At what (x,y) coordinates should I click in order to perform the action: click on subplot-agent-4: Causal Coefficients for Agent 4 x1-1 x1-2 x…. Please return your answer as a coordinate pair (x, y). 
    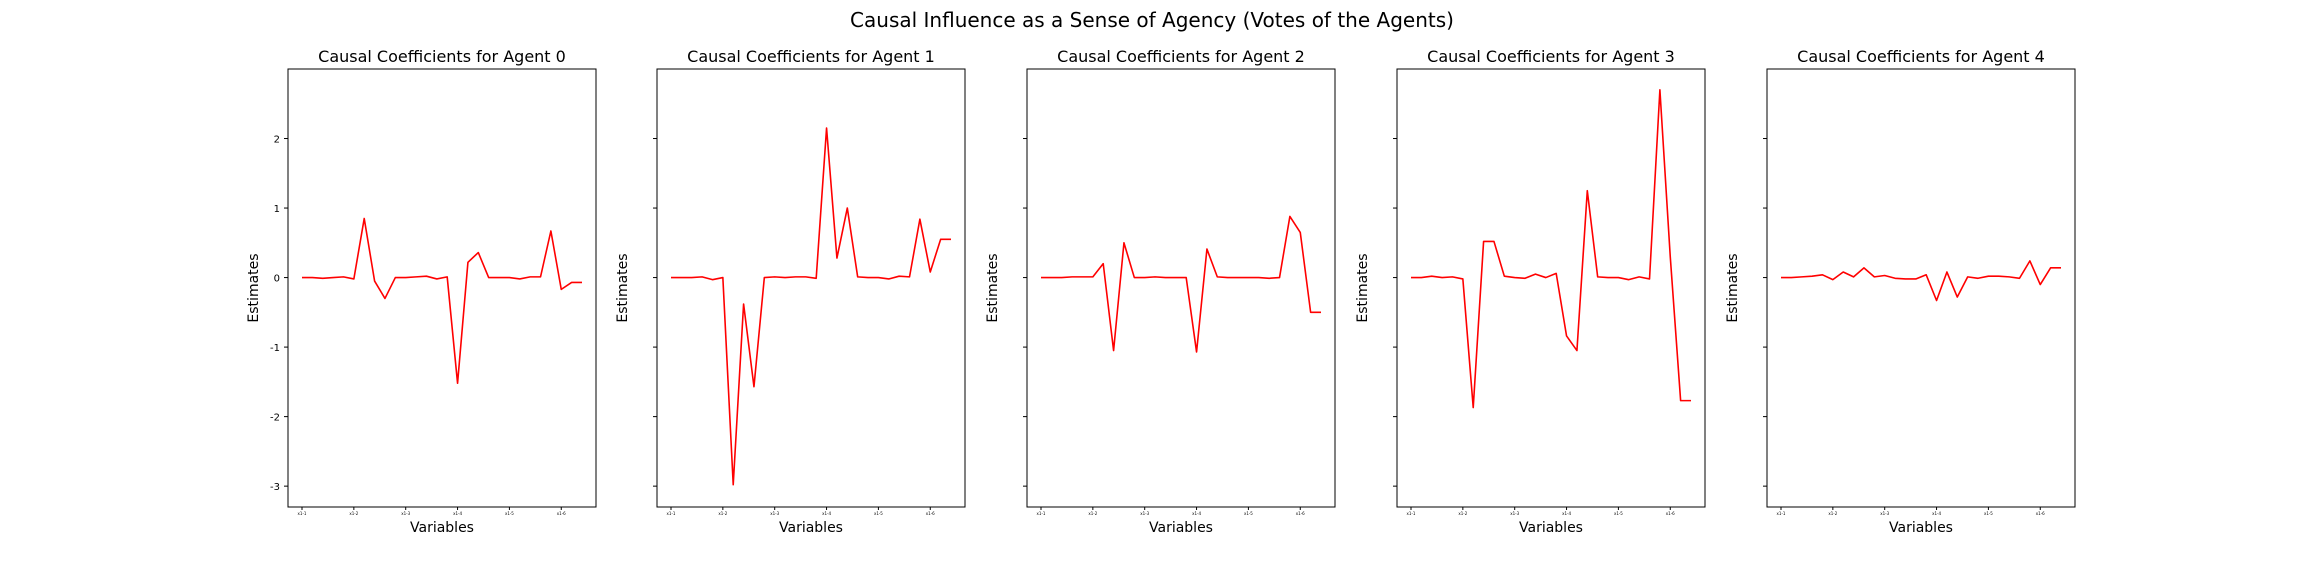
    Looking at the image, I should click on (1900, 291).